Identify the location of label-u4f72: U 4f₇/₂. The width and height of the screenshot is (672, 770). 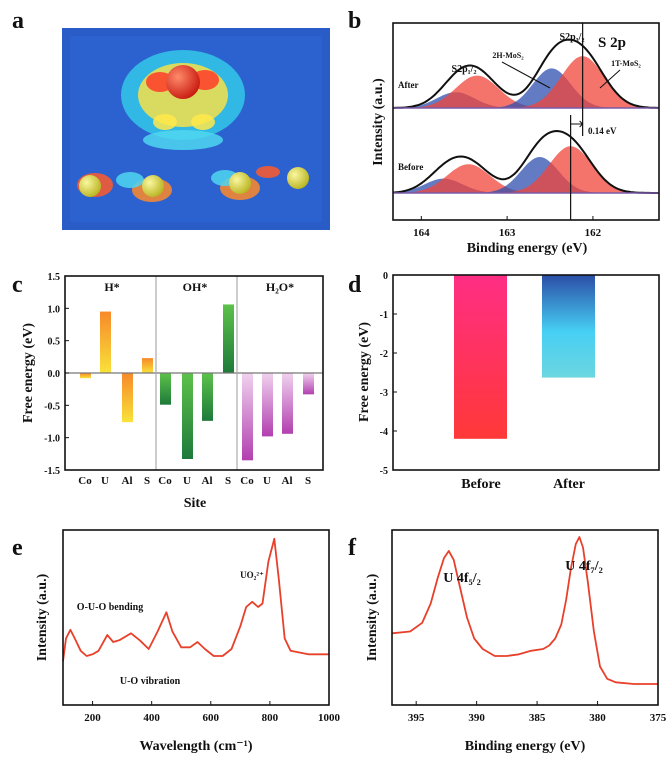
(584, 566).